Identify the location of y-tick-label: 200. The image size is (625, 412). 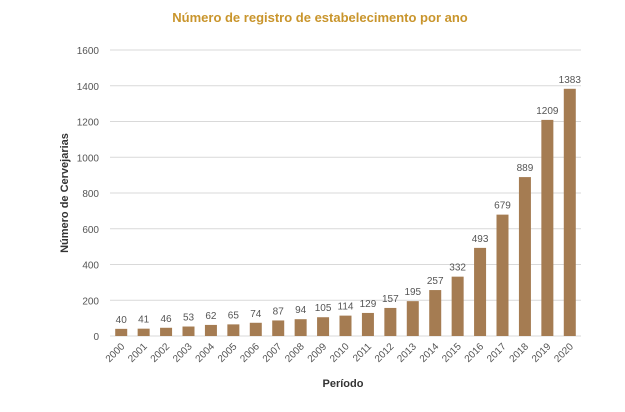
(90, 301).